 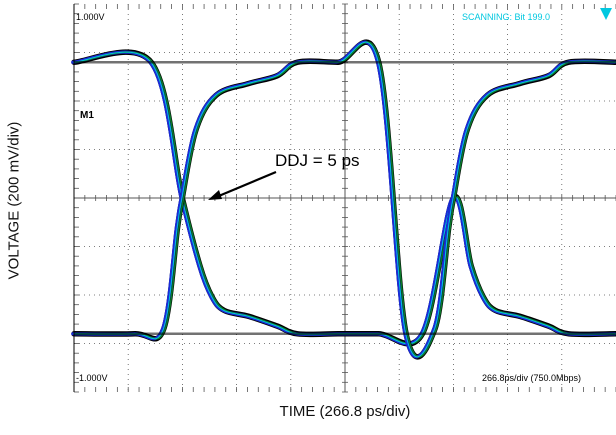 I want to click on ddj-arrow-head-icon, so click(x=215, y=195).